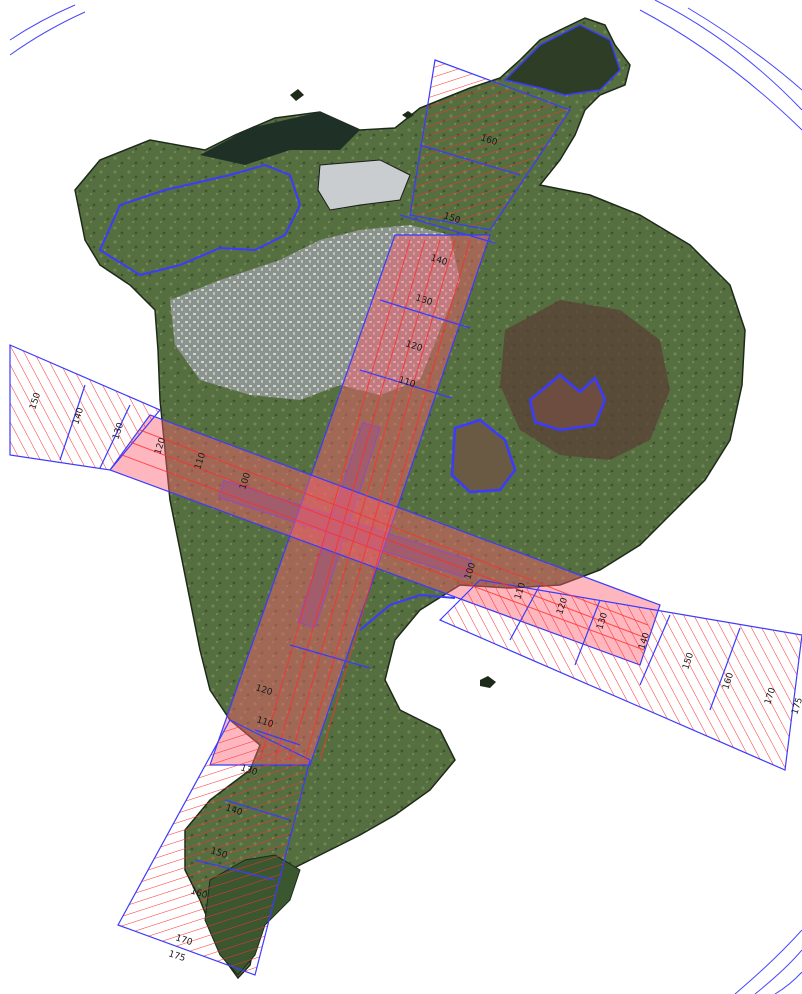 The height and width of the screenshot is (994, 802). I want to click on northeast-peninsula, so click(562, 60).